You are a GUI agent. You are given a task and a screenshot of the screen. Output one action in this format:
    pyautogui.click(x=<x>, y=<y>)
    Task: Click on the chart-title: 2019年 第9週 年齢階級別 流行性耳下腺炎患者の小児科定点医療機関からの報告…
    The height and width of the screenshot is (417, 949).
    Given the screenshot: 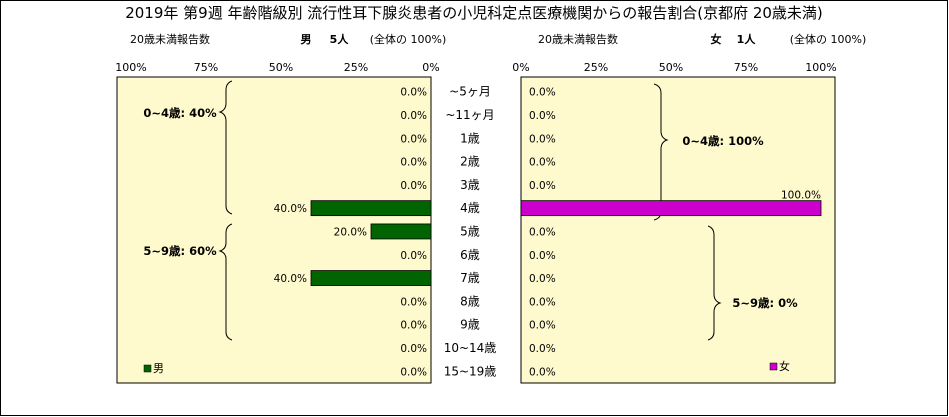 What is the action you would take?
    pyautogui.click(x=474, y=13)
    